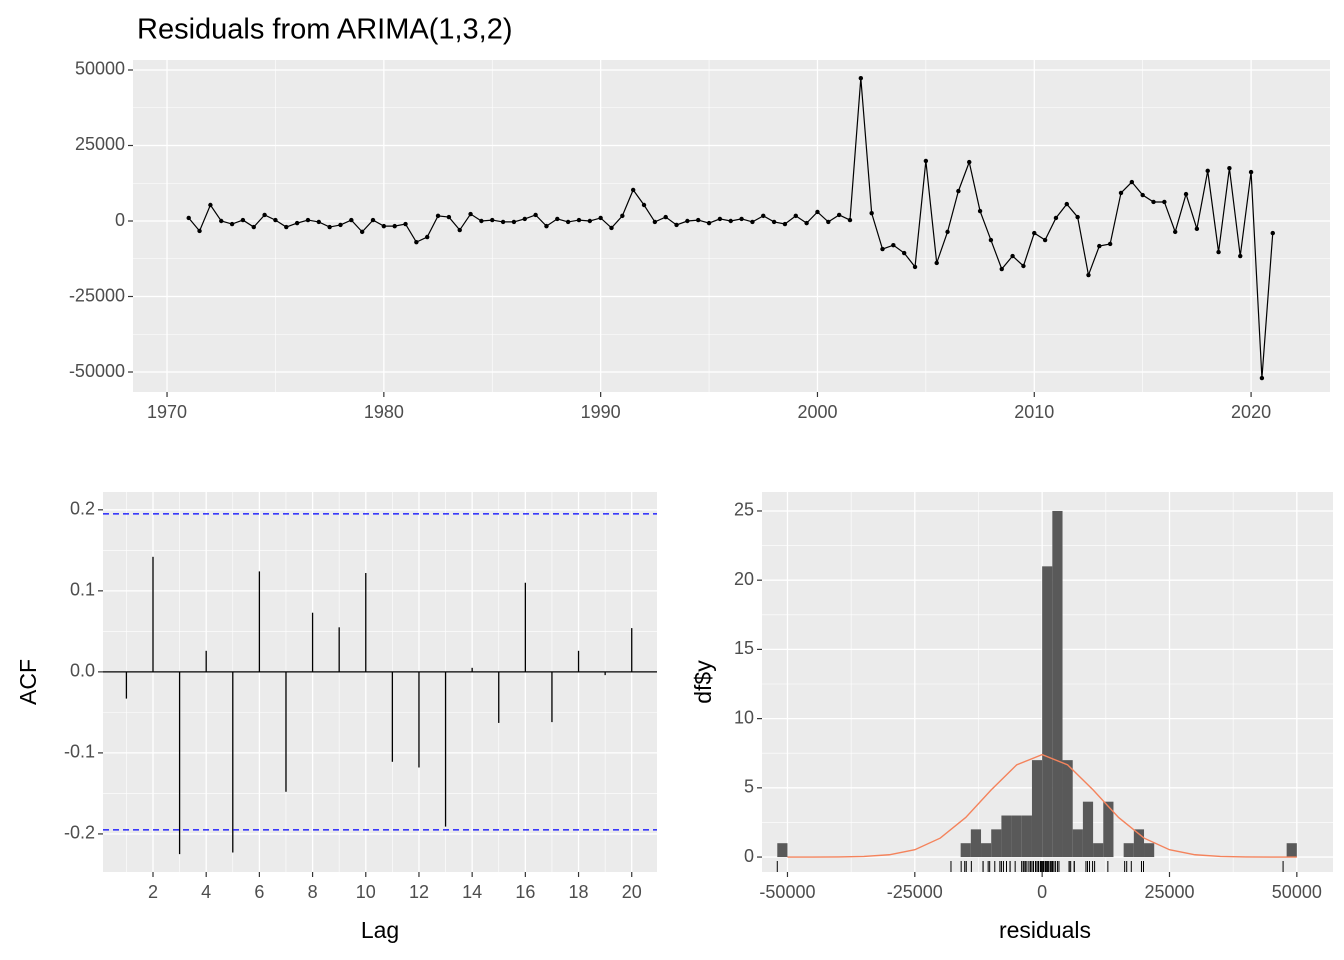  Describe the element at coordinates (100, 69) in the screenshot. I see `y-tick-label: 50000` at that location.